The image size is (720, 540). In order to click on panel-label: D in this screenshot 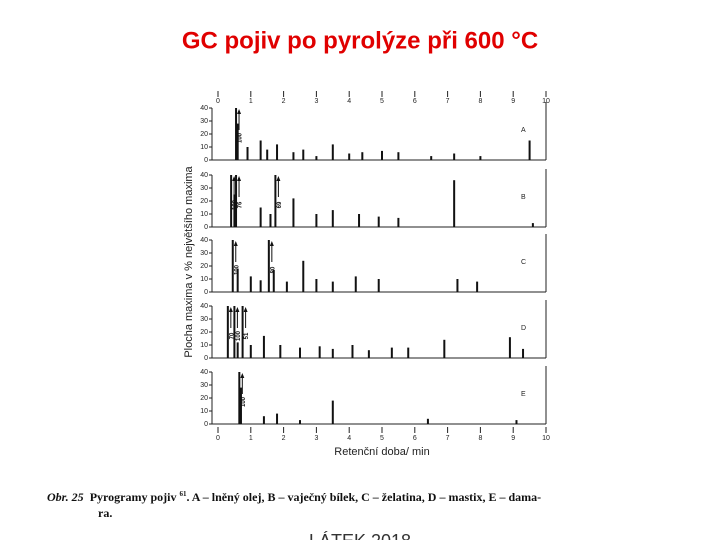, I will do `click(523, 328)`.